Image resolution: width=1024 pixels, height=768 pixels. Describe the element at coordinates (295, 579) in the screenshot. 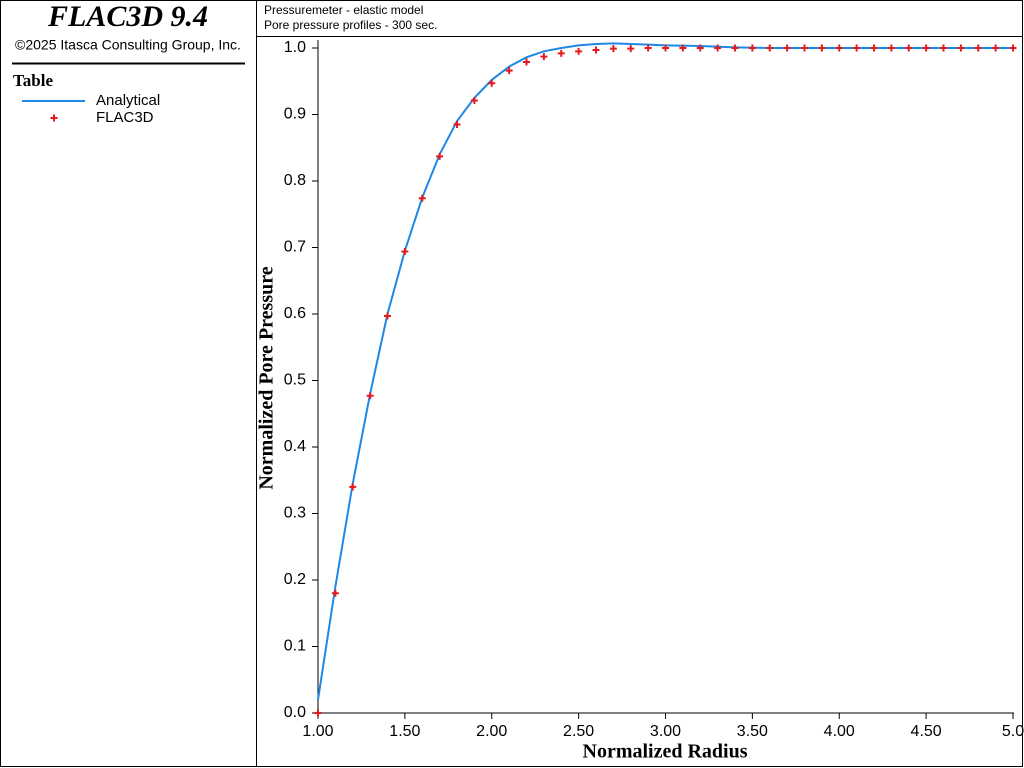

I see `y-tick-label: 0.2` at that location.